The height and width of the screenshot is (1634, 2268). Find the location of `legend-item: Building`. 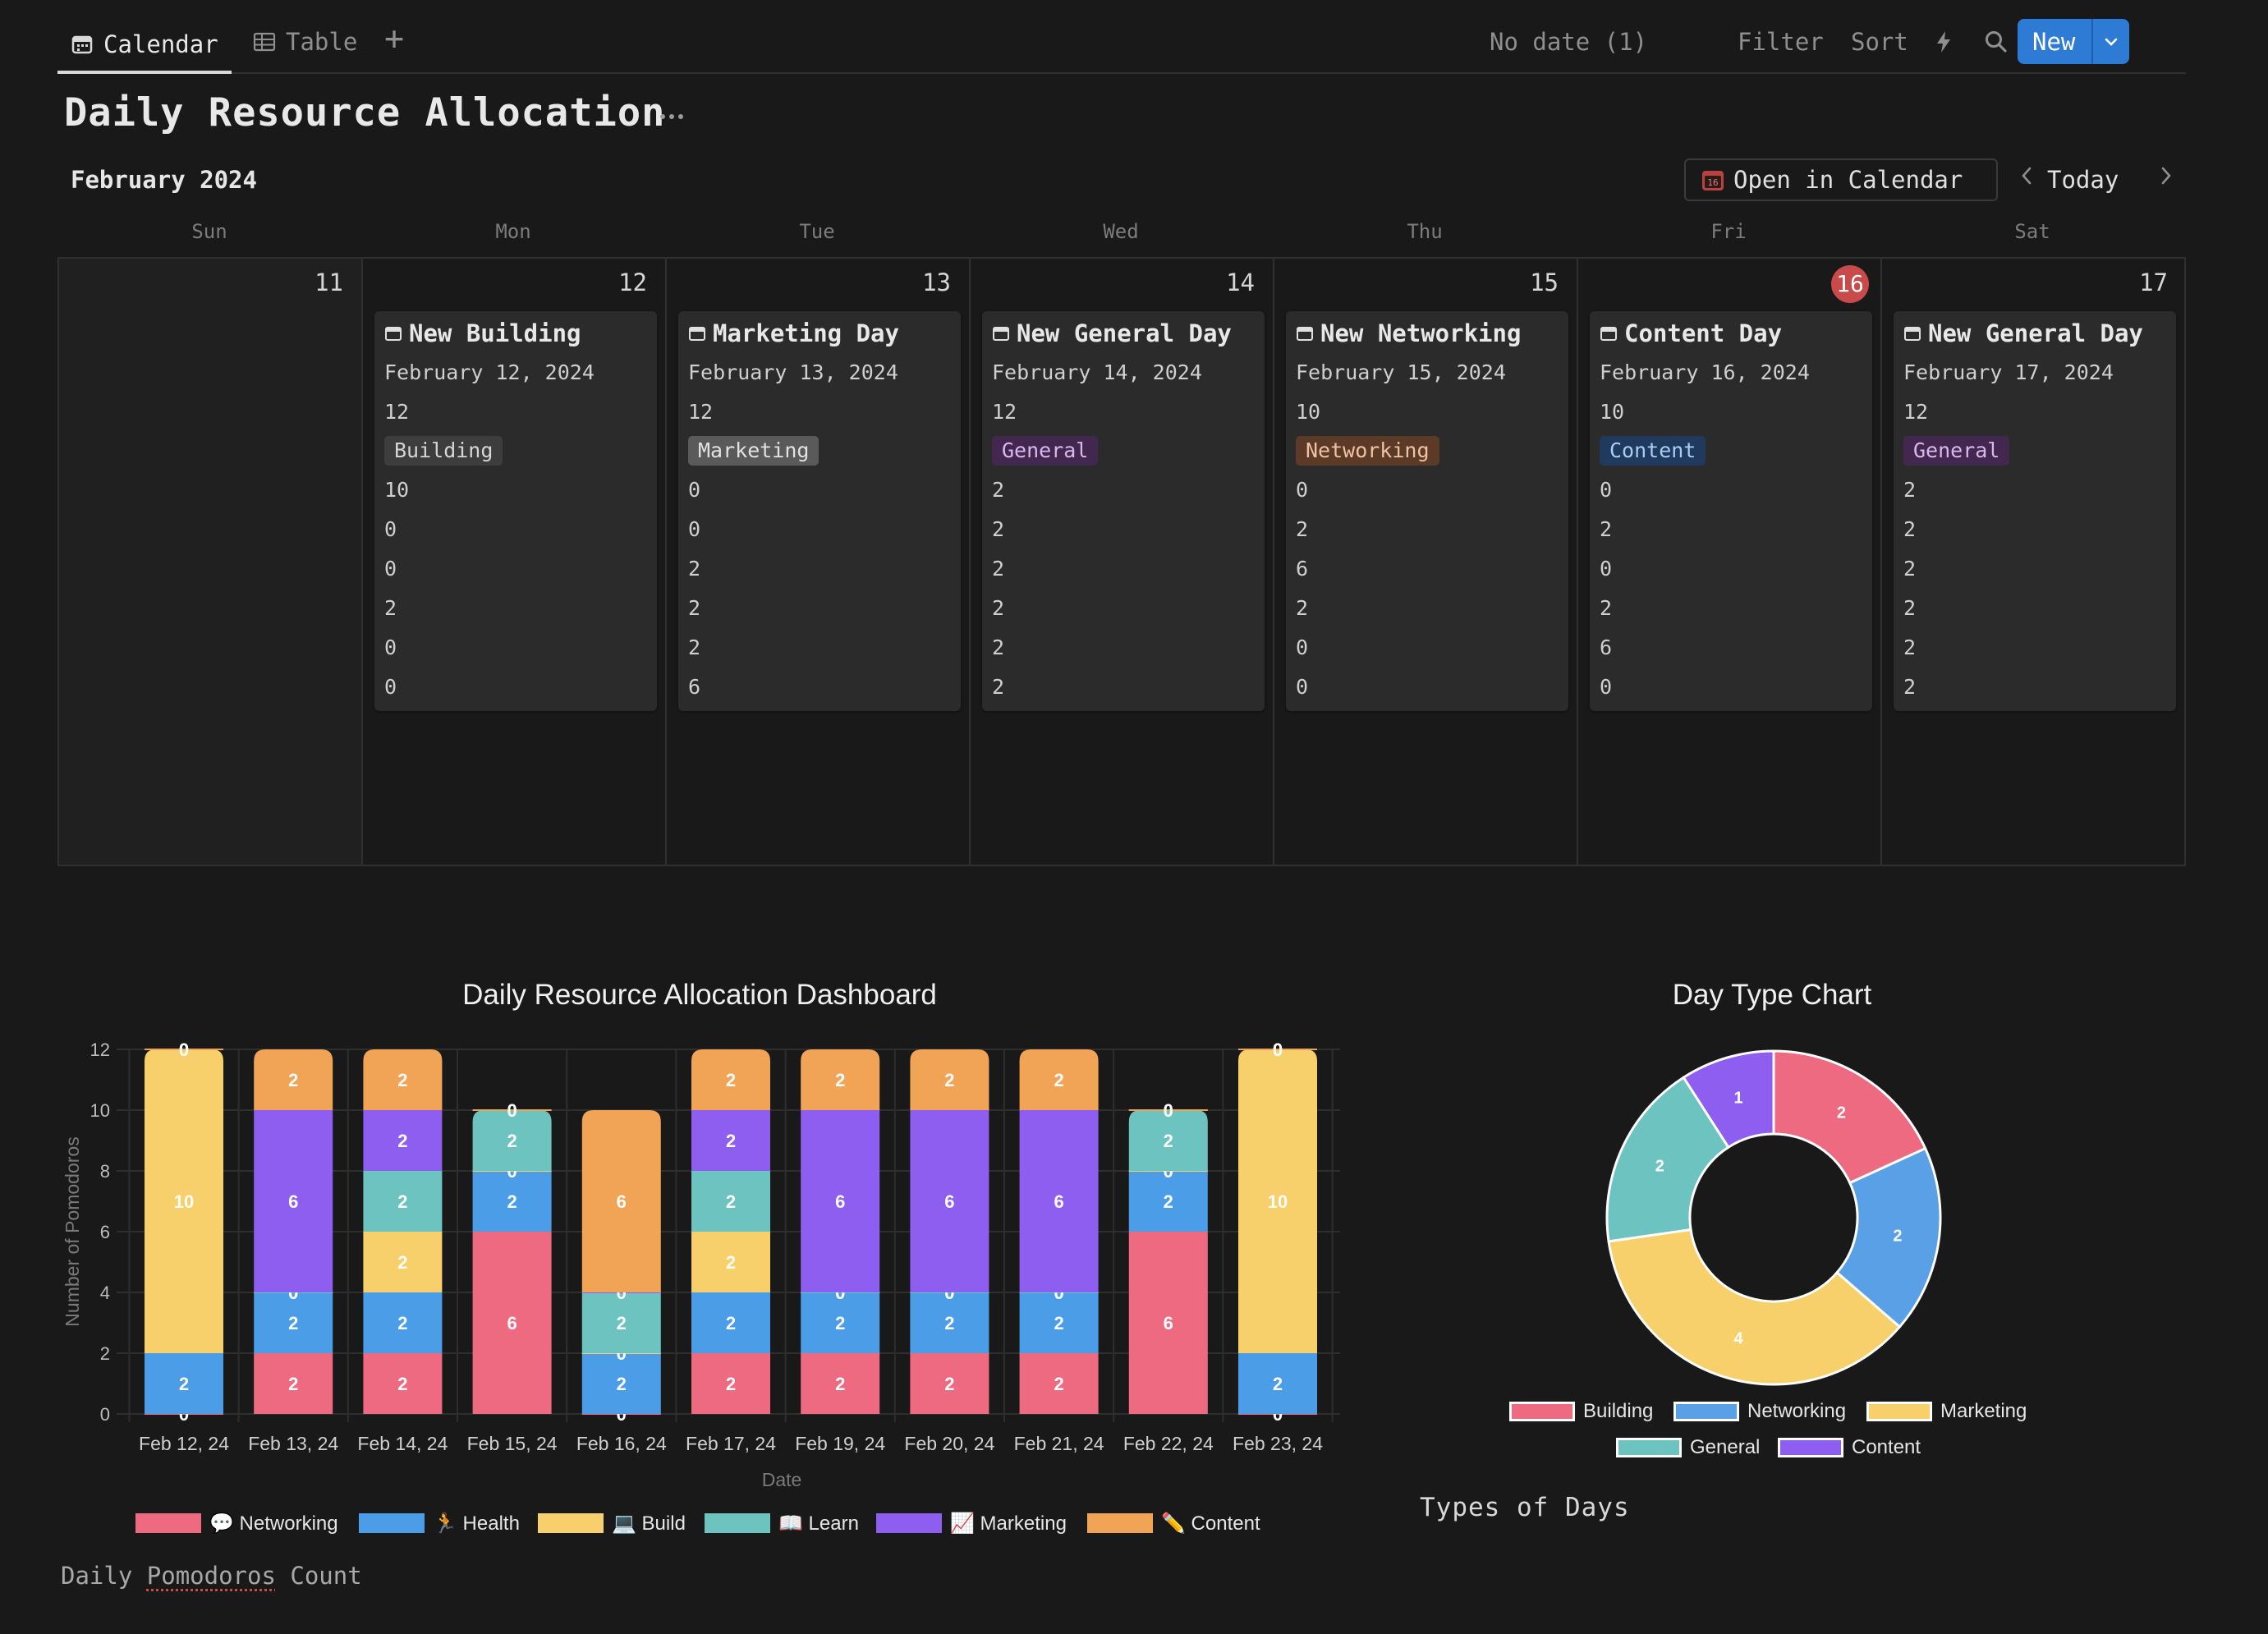

legend-item: Building is located at coordinates (1581, 1411).